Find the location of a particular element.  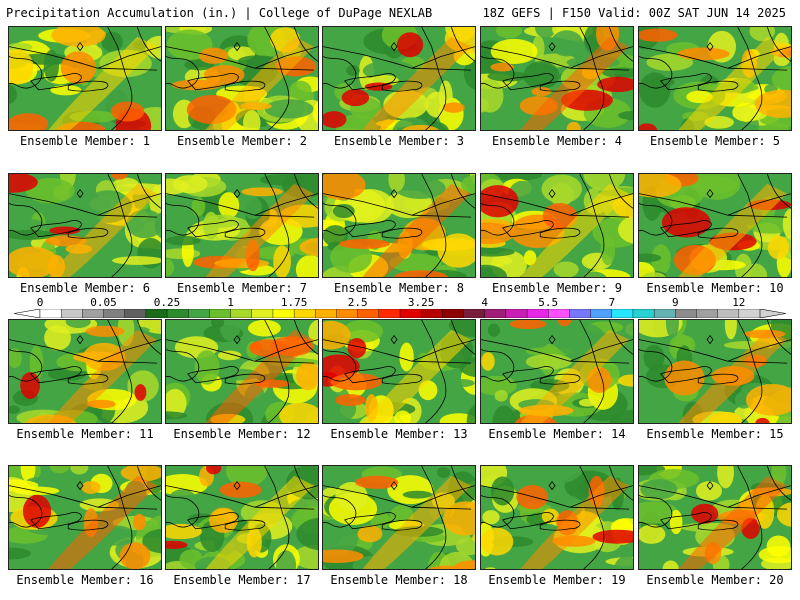

colorbar-arrow-right is located at coordinates (772, 313).